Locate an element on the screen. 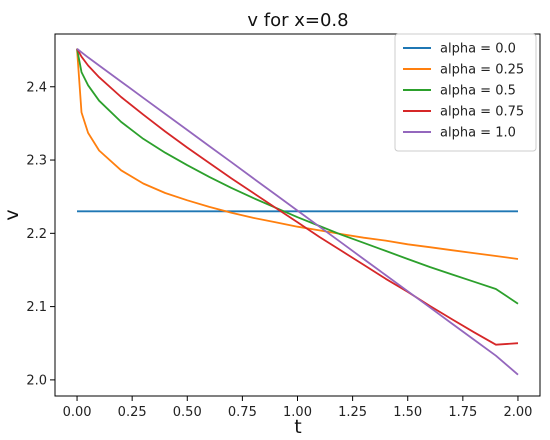 The width and height of the screenshot is (550, 440). legend-label-2: alpha = 0.5 is located at coordinates (478, 91).